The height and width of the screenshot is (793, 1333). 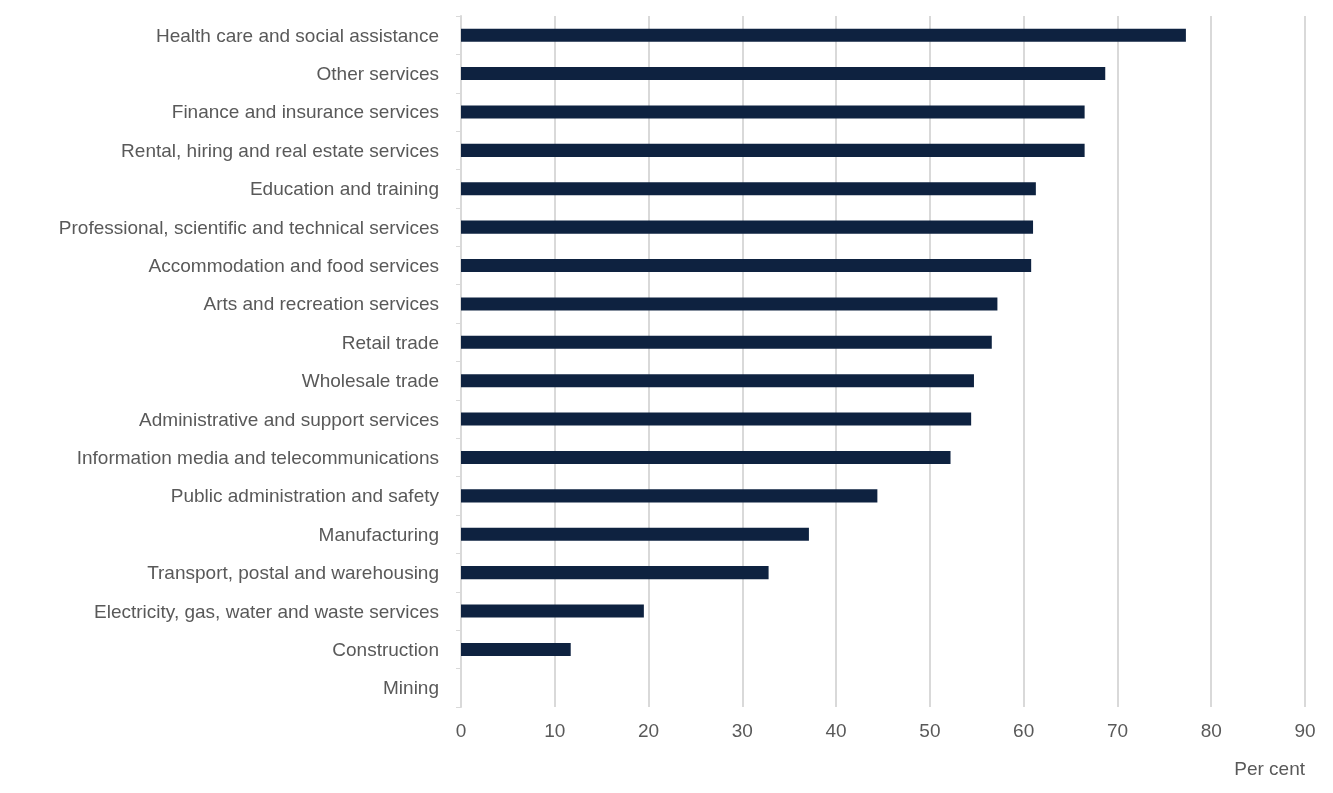 What do you see at coordinates (385, 649) in the screenshot?
I see `y-tick-label: Construction` at bounding box center [385, 649].